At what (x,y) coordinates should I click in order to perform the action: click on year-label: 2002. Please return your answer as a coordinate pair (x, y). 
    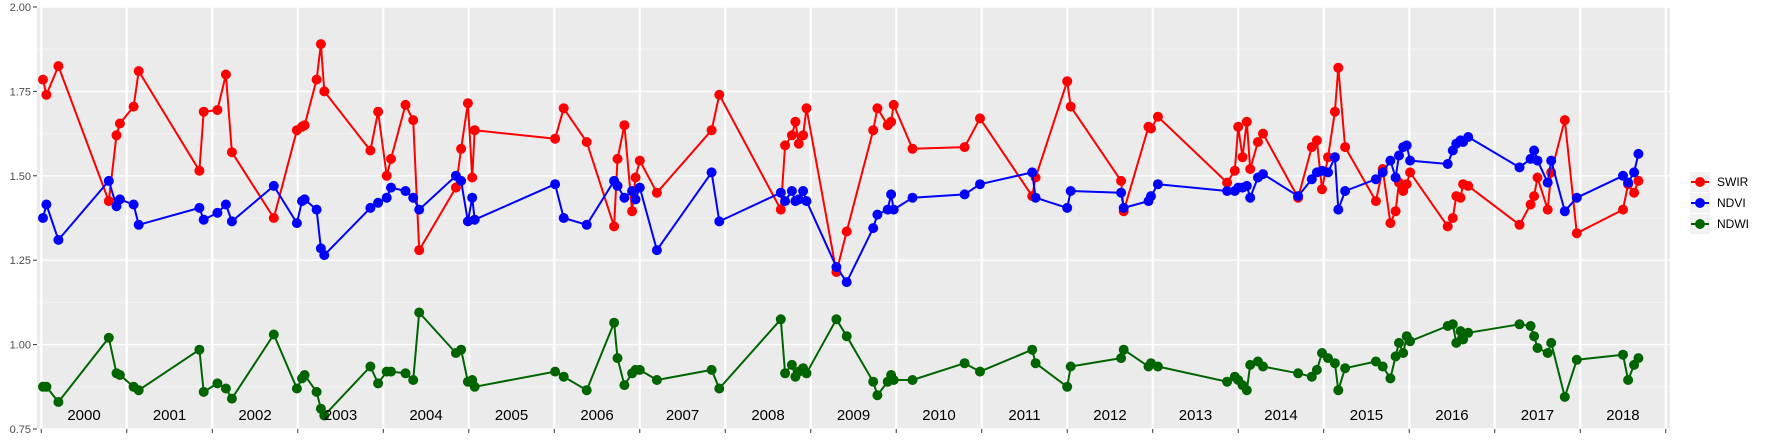
    Looking at the image, I should click on (254, 415).